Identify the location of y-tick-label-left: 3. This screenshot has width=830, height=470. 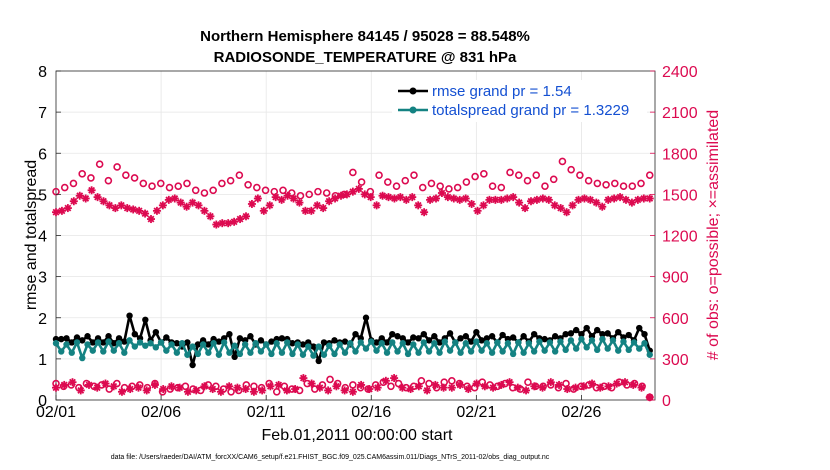
(42, 278).